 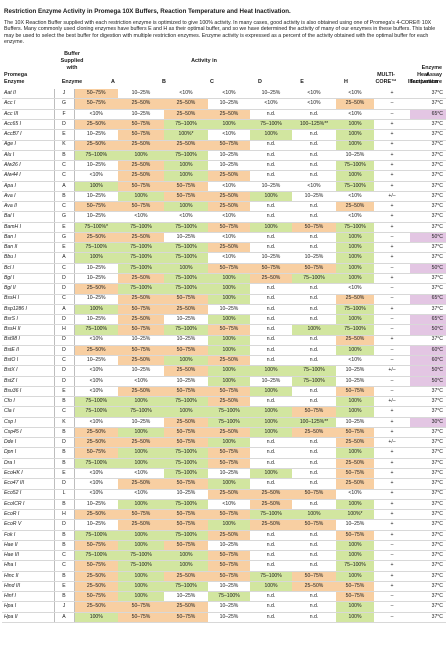 I want to click on cell-enzyme: Hinf I, so click(x=28, y=597).